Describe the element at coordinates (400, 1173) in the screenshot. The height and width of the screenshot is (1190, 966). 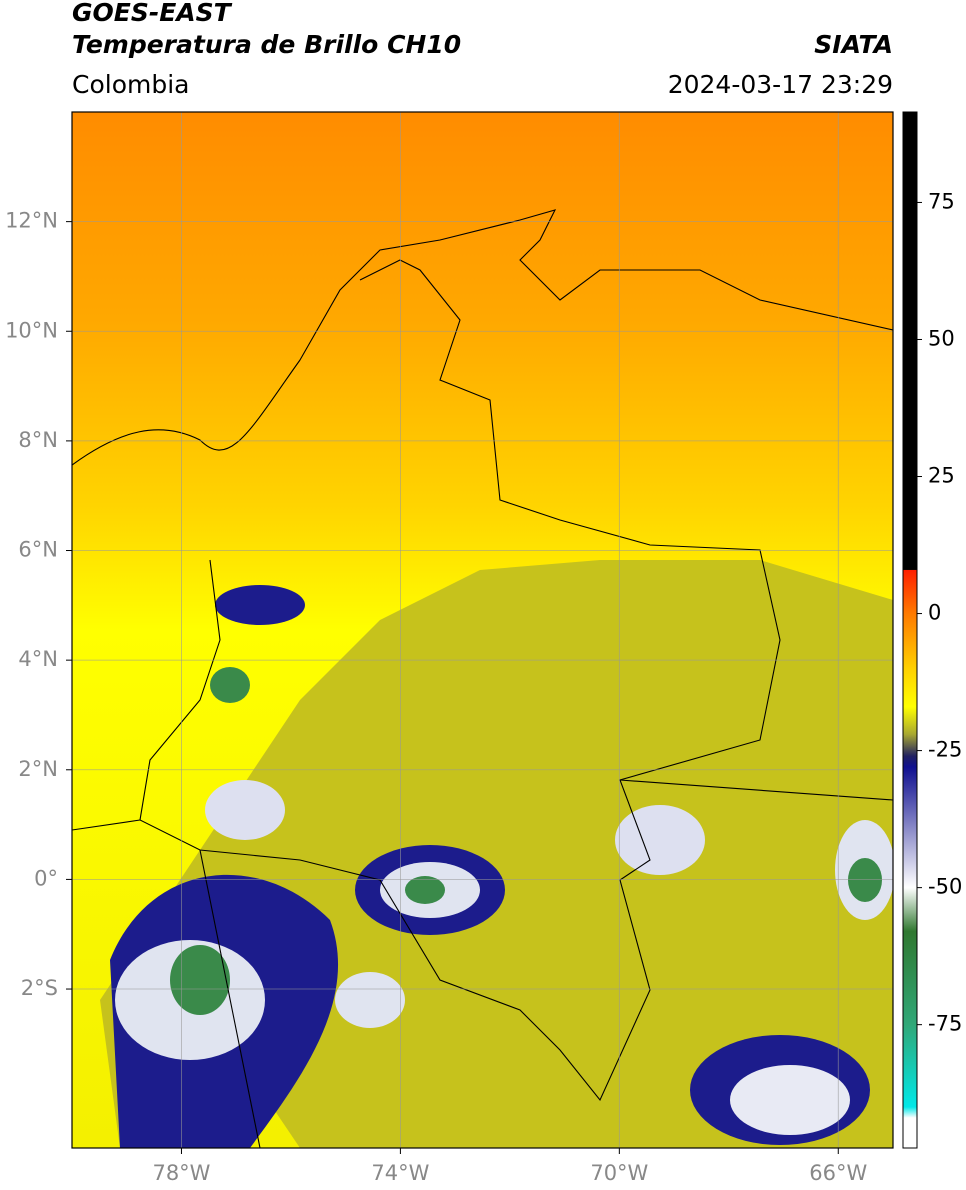
I see `lon-tick-label: 74°W` at that location.